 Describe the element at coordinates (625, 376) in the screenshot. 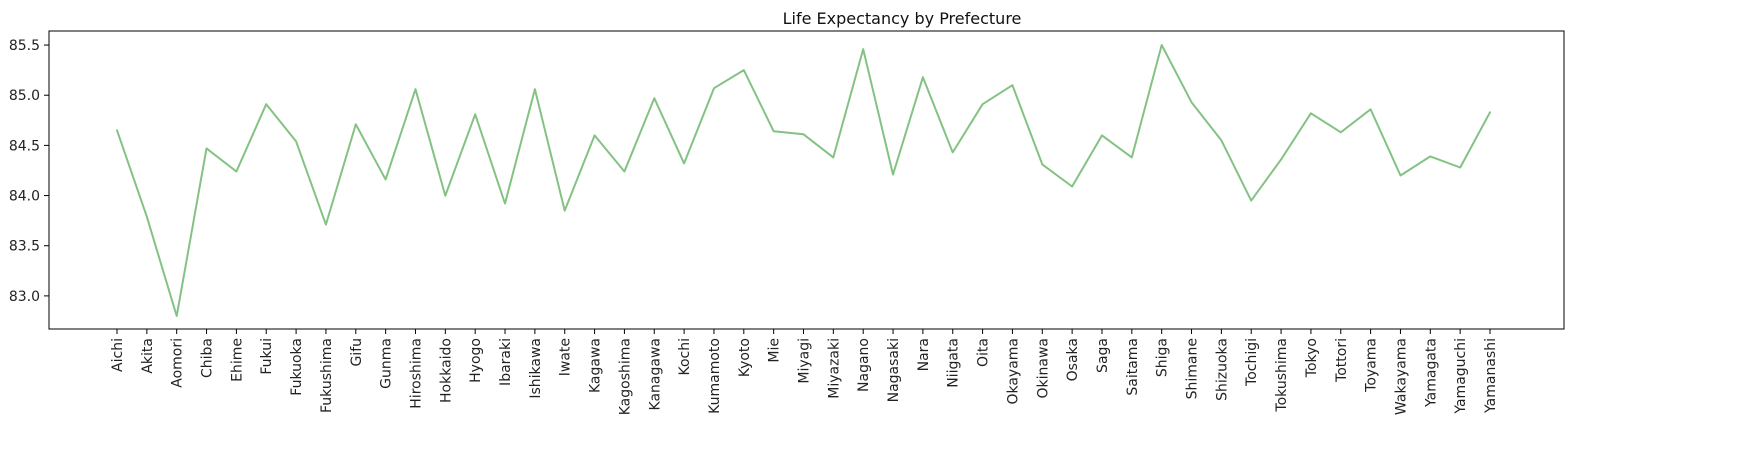

I see `x-tick-label: Kagoshima` at that location.